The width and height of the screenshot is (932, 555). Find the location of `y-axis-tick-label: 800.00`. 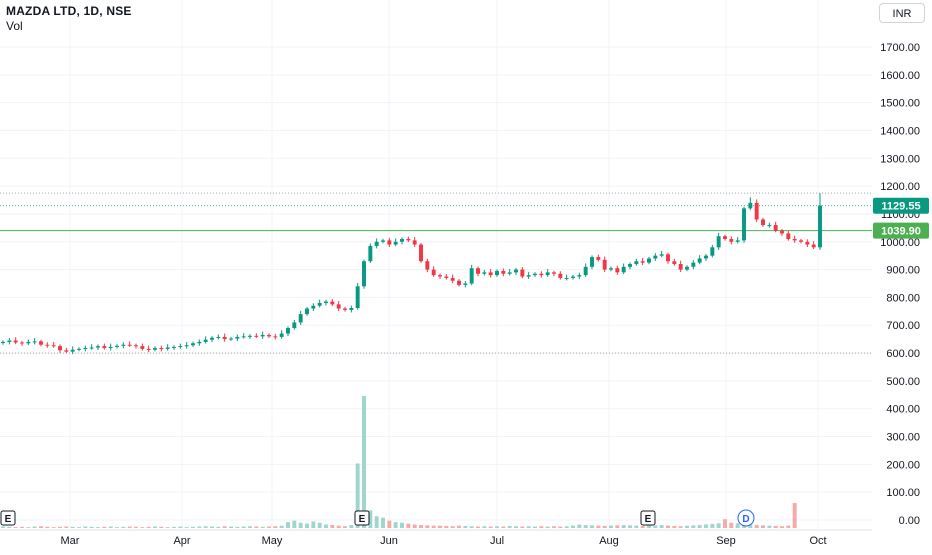

y-axis-tick-label: 800.00 is located at coordinates (903, 298).